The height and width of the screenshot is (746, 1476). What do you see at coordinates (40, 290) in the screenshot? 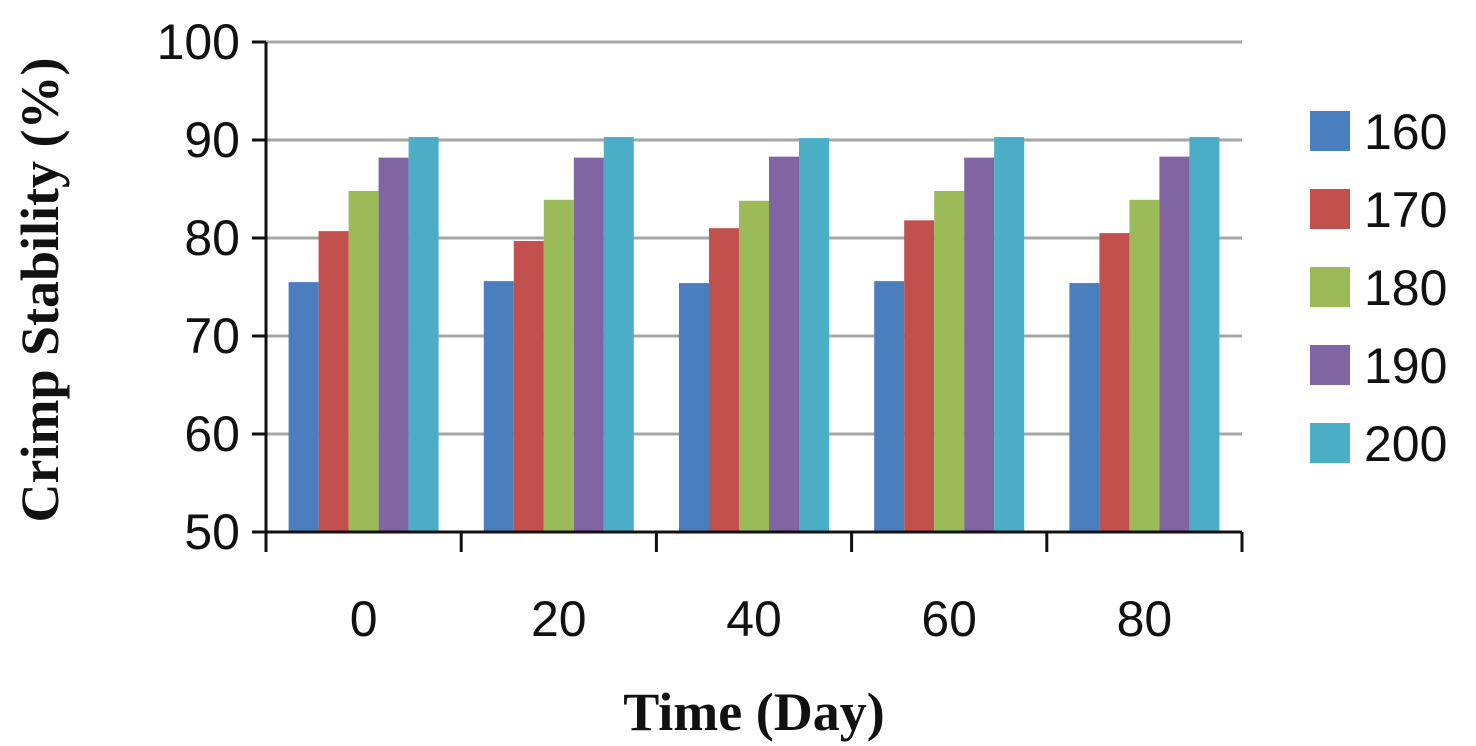
I see `y-axis-title: Crimp Stability (%)` at bounding box center [40, 290].